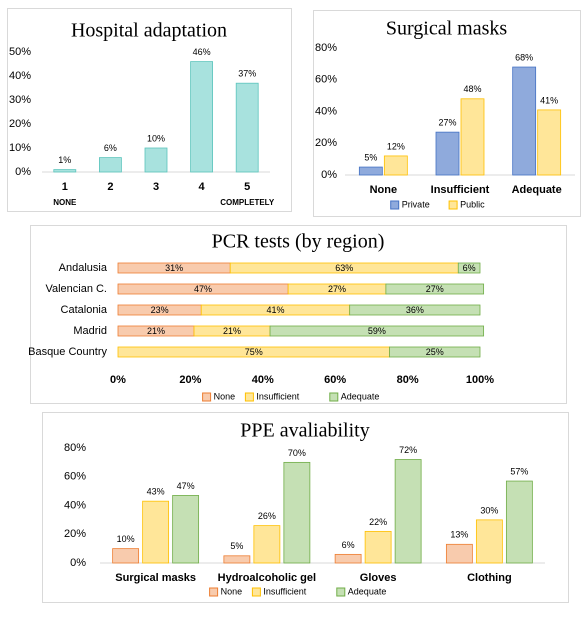 This screenshot has width=588, height=624. I want to click on data-label: 12%, so click(396, 146).